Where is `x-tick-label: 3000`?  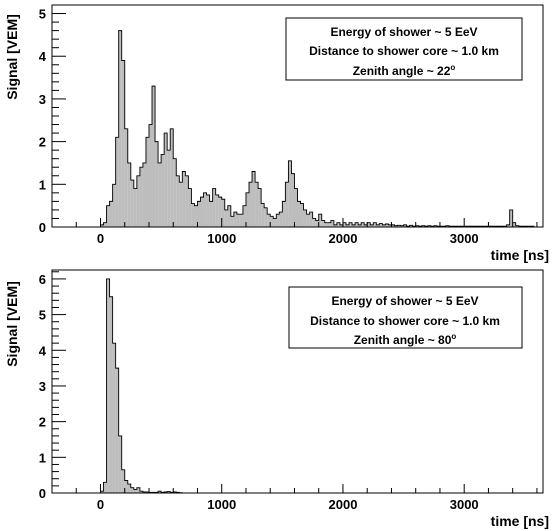
x-tick-label: 3000 is located at coordinates (464, 504).